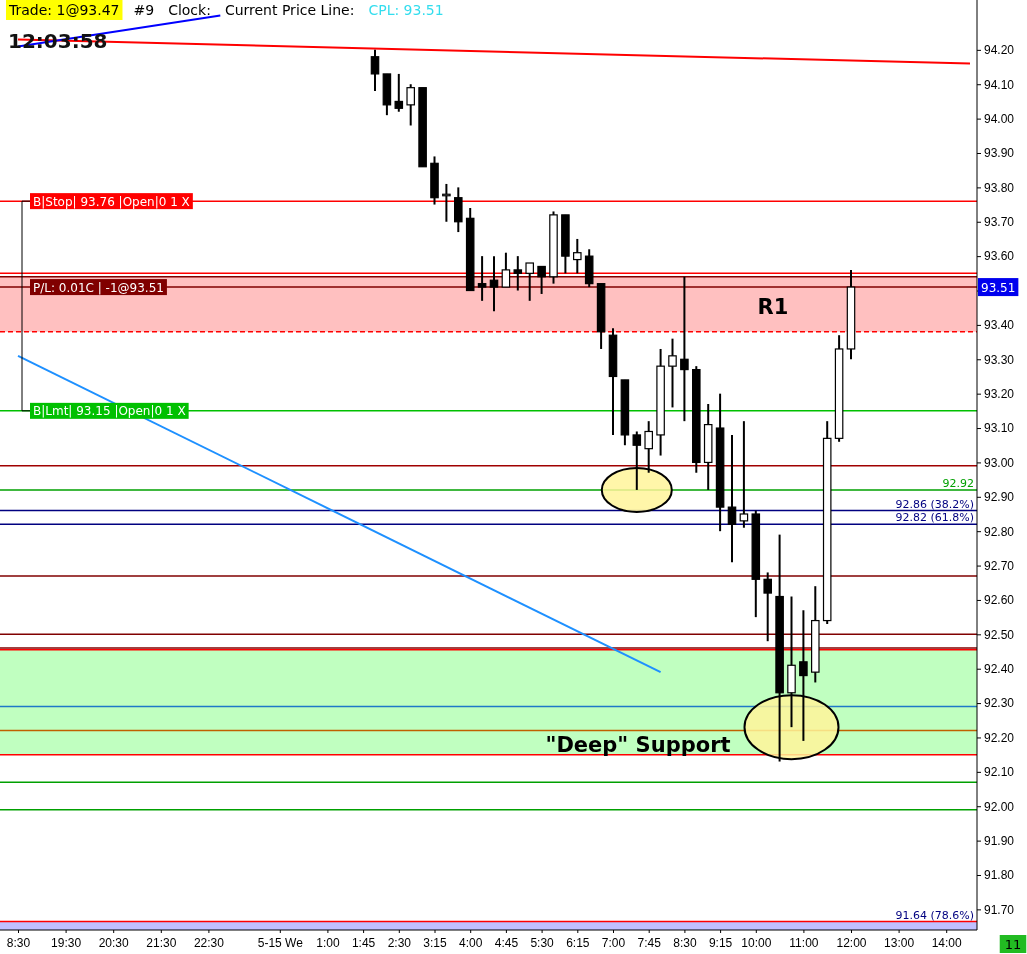 The image size is (1027, 954). I want to click on y-tick-label: 94.00, so click(999, 118).